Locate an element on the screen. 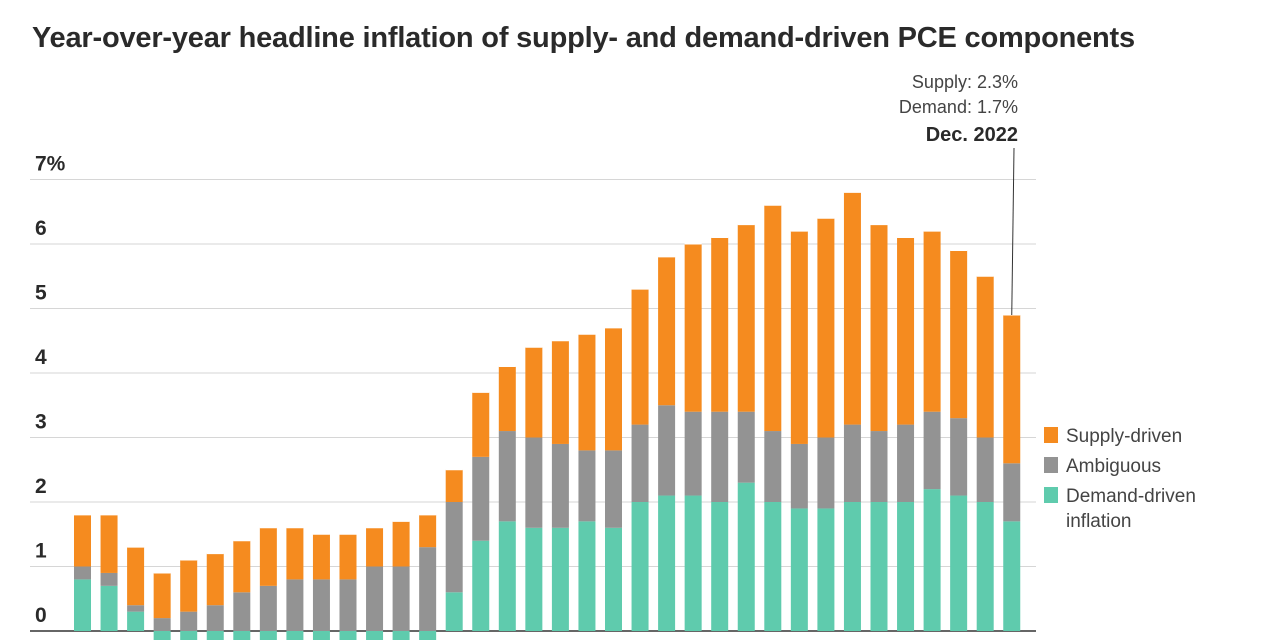 The image size is (1280, 640). legend-label: Ambiguous is located at coordinates (1113, 466).